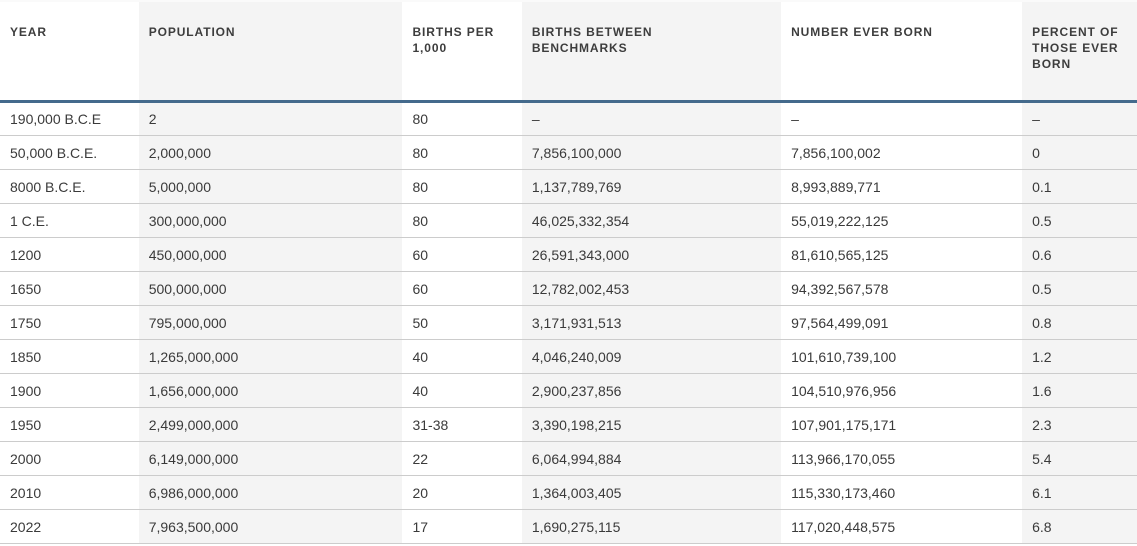 The width and height of the screenshot is (1137, 546). Describe the element at coordinates (902, 118) in the screenshot. I see `cell-number-ever-born: –` at that location.